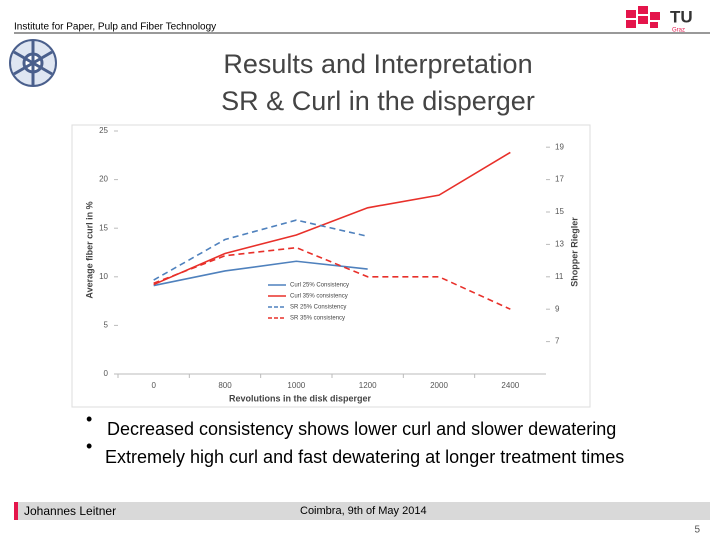 This screenshot has width=720, height=540. What do you see at coordinates (439, 385) in the screenshot?
I see `x-tick-label: 2000` at bounding box center [439, 385].